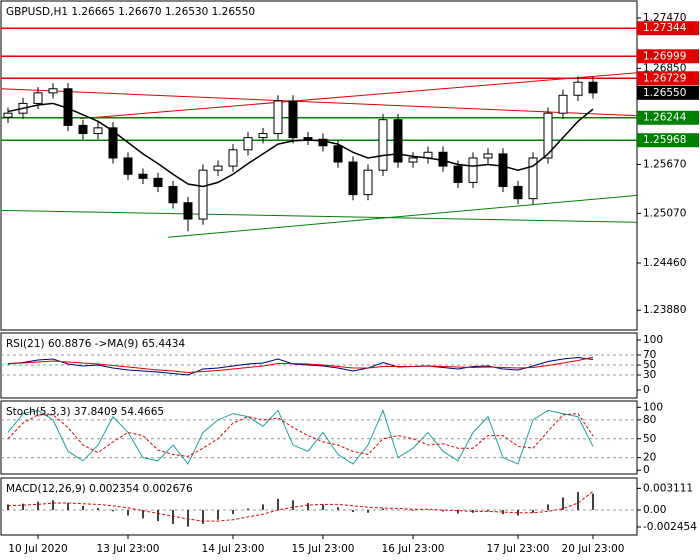  What do you see at coordinates (649, 420) in the screenshot?
I see `y-tick-label: 80` at bounding box center [649, 420].